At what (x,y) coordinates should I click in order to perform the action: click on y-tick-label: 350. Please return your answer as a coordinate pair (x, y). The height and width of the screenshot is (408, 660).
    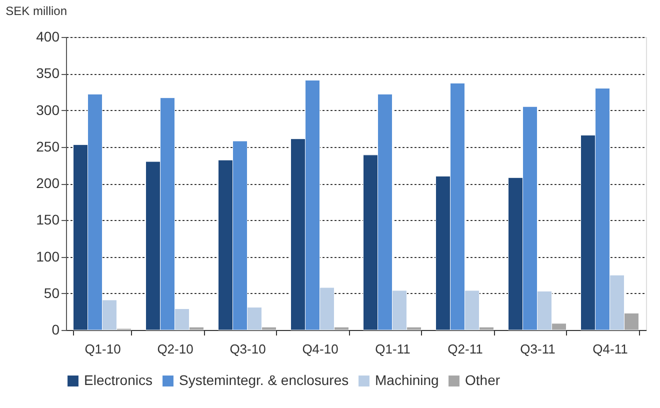
    Looking at the image, I should click on (48, 73).